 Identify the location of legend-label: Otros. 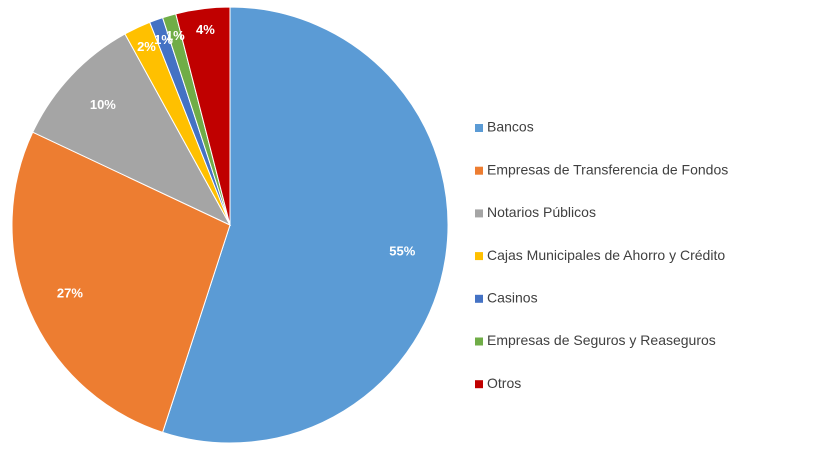
(504, 383).